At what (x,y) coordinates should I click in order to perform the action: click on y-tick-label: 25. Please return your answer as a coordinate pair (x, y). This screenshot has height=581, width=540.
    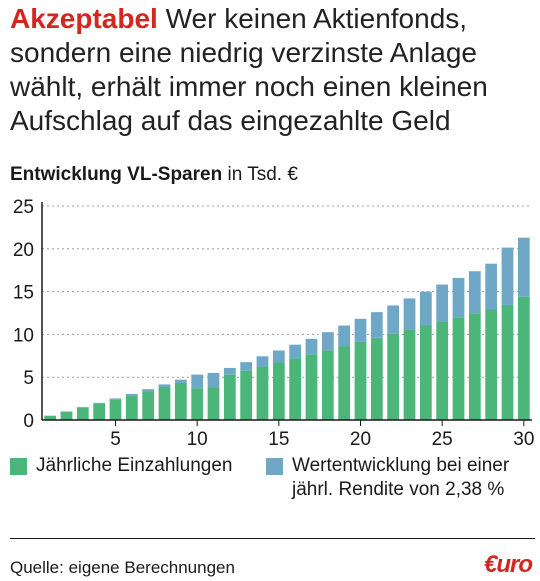
    Looking at the image, I should click on (23, 207).